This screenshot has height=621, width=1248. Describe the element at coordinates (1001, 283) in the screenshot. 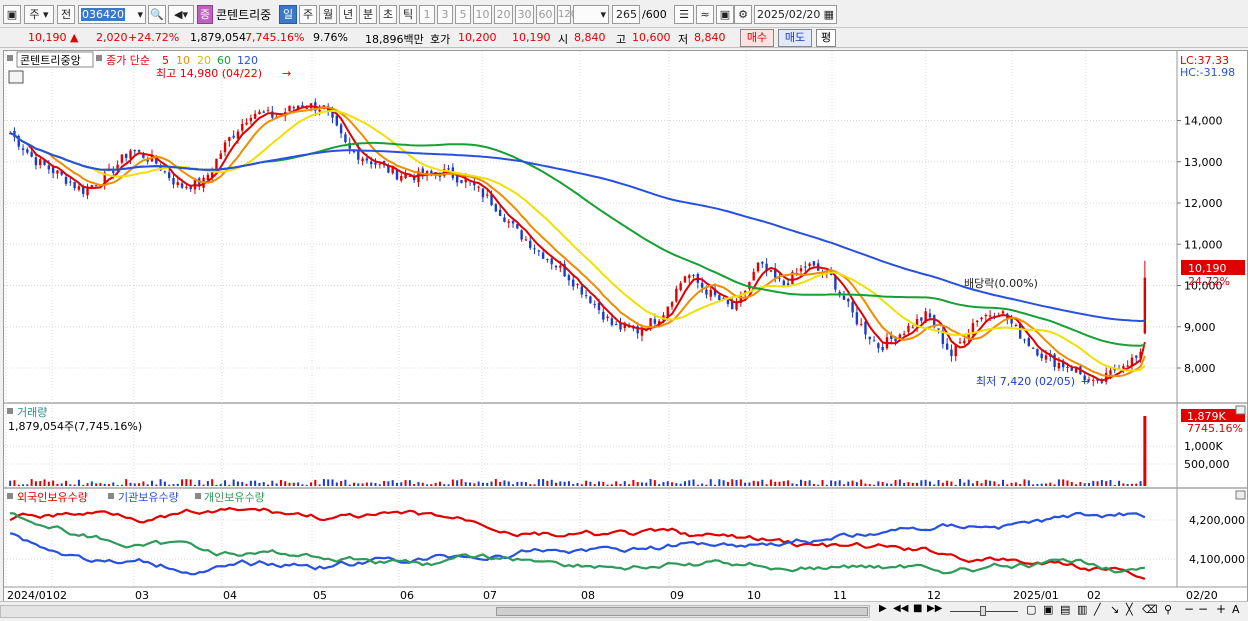

I see `dividend-annotation: 배당락(0.00%)` at that location.